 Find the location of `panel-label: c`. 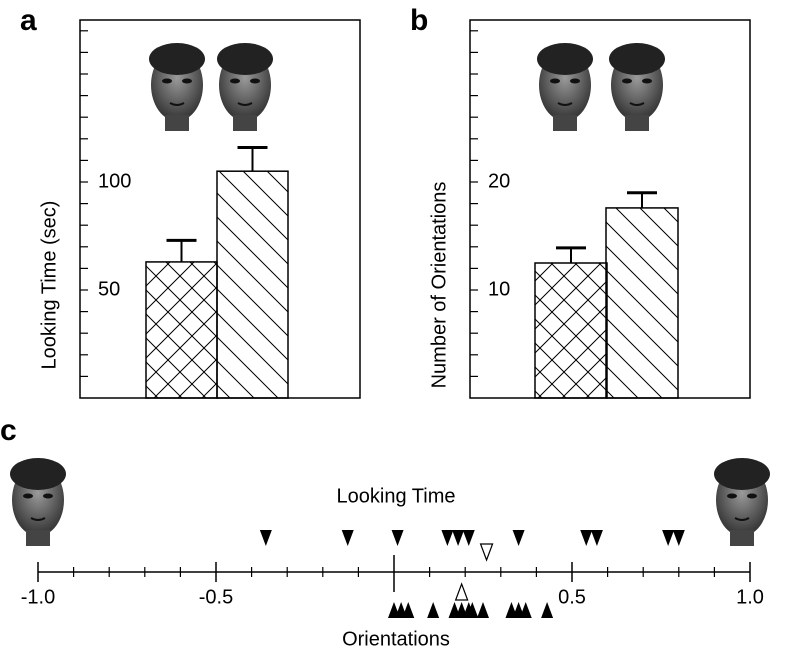

panel-label: c is located at coordinates (8, 430).